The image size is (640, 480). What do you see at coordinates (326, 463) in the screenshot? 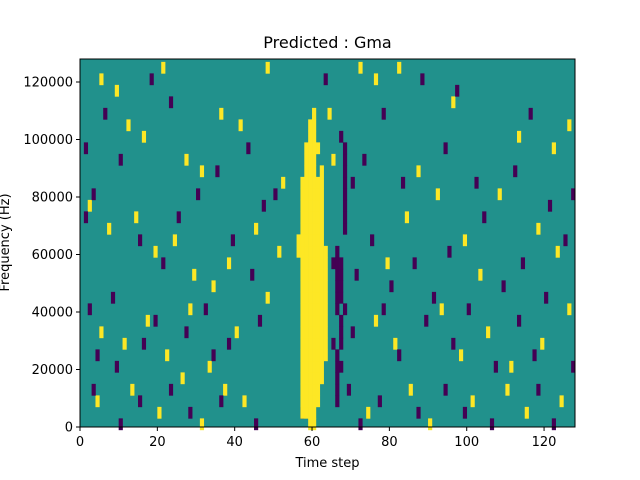
I see `x-axis-label: Time step` at bounding box center [326, 463].